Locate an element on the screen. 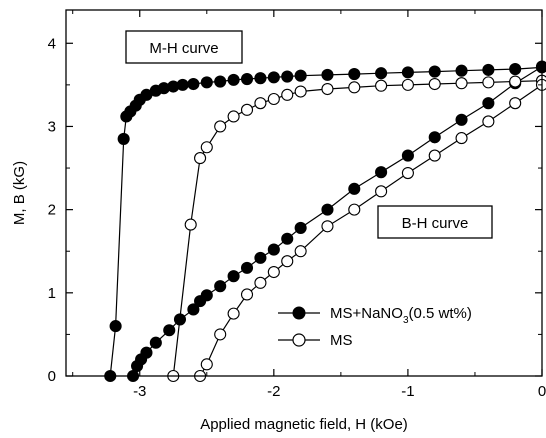 The image size is (546, 438). x-tick-label: -1 is located at coordinates (407, 391).